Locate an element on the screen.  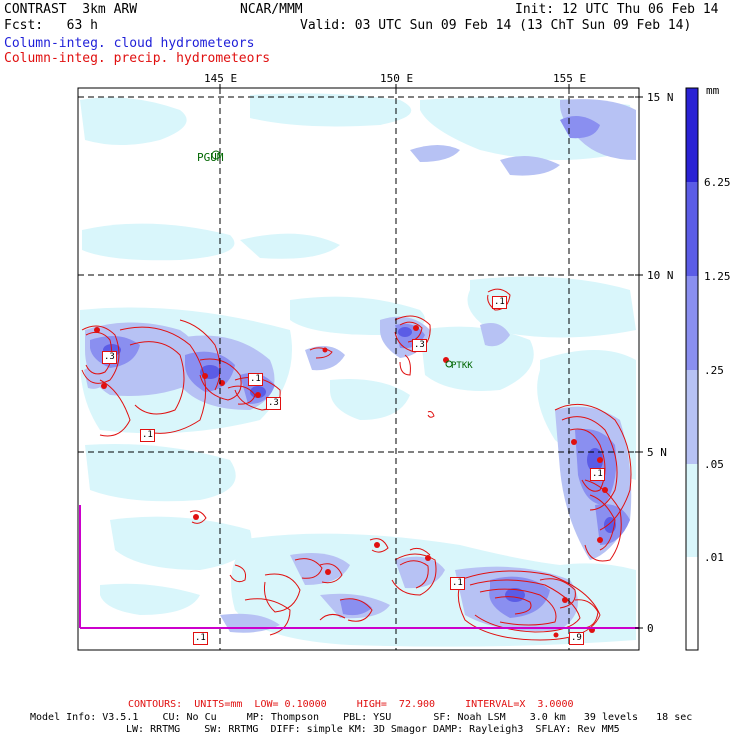
lon-label-150: 150 E is located at coordinates (397, 78).